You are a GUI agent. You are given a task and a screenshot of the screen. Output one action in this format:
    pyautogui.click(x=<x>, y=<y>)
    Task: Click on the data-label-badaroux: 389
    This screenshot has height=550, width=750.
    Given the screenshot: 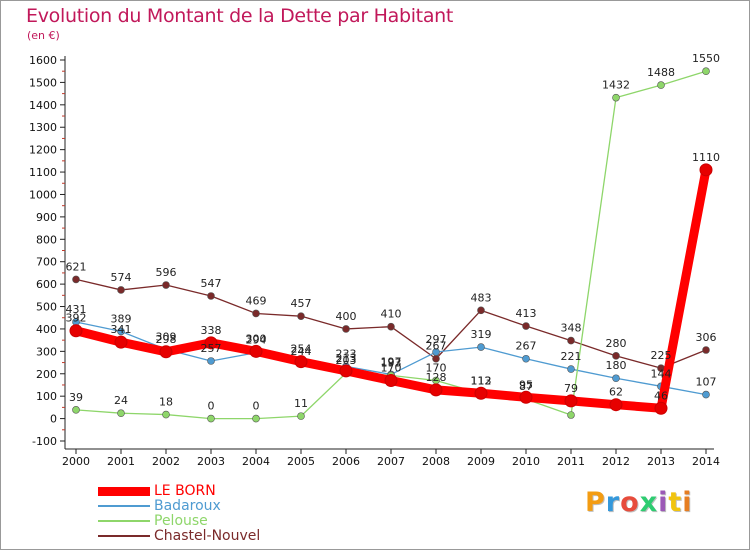 What is the action you would take?
    pyautogui.click(x=121, y=318)
    